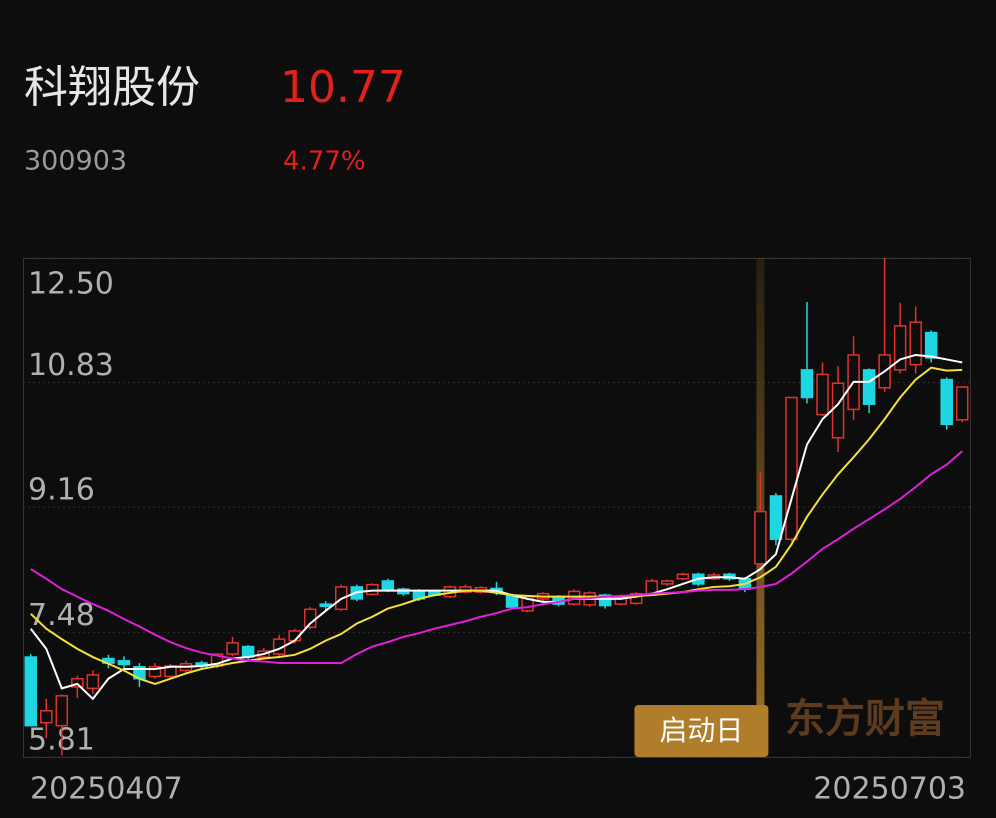  I want to click on price-change: 4.77%, so click(324, 162).